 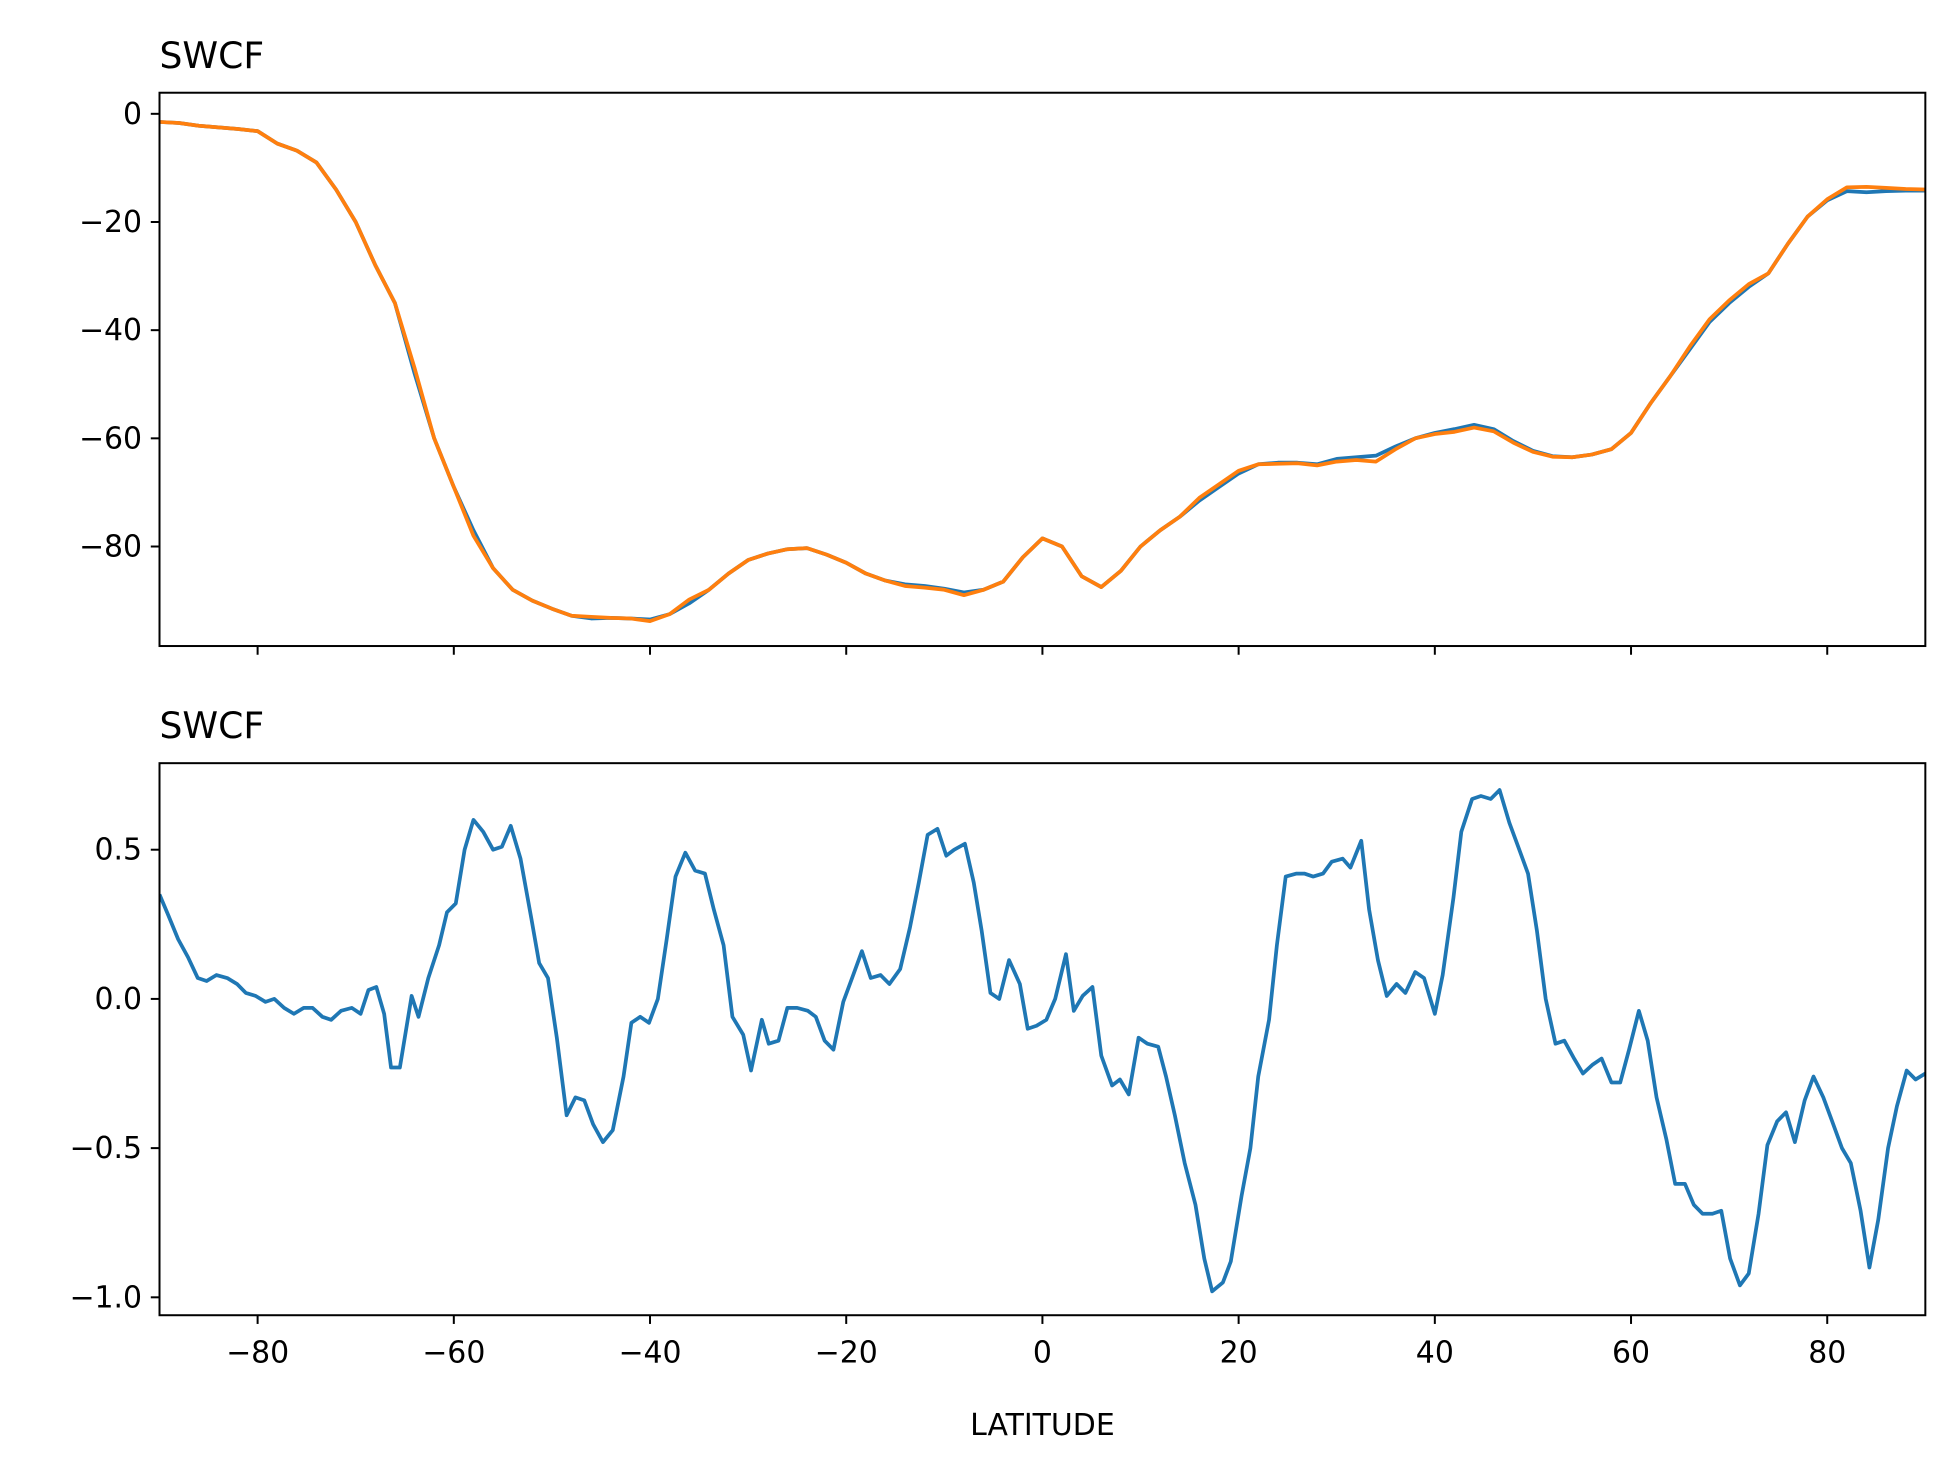 I want to click on y-tick-label: −20, so click(x=110, y=222).